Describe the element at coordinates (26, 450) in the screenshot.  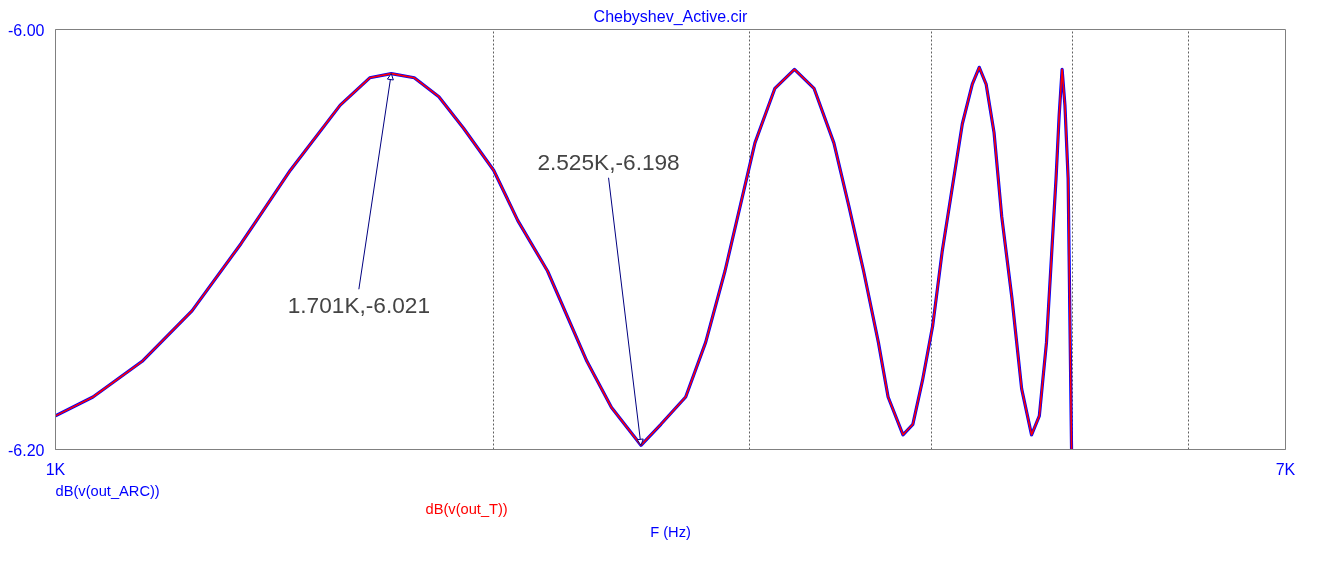
I see `y-tick-label: -6.20` at that location.